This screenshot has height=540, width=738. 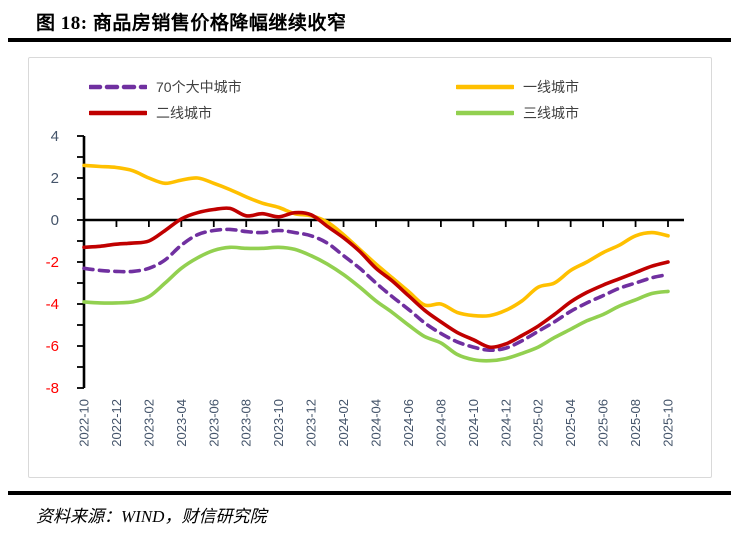 What do you see at coordinates (181, 423) in the screenshot?
I see `x-tick-label: 2023-04` at bounding box center [181, 423].